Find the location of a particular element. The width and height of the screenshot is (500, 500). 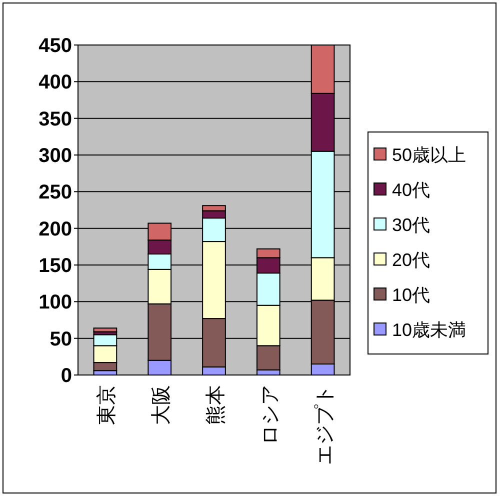

legend-label: 40代 is located at coordinates (411, 190).